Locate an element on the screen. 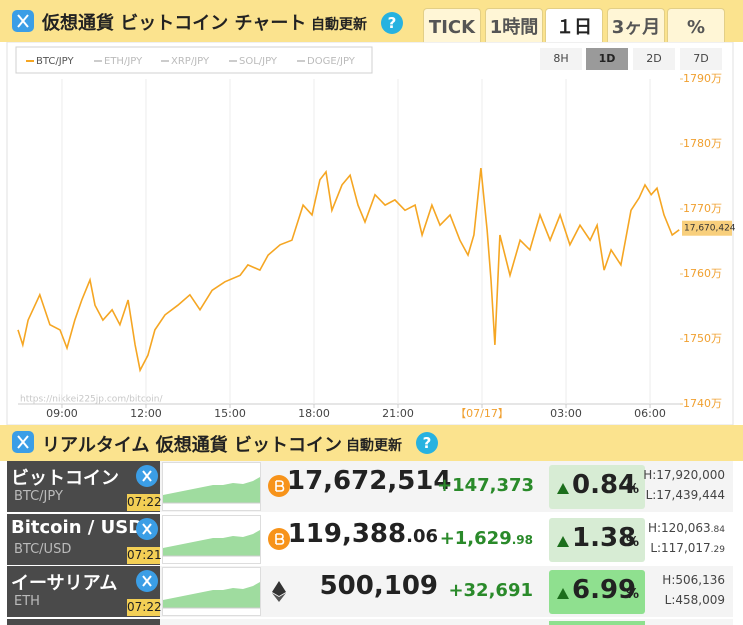 The width and height of the screenshot is (743, 625). high: H:506,136 is located at coordinates (681, 580).